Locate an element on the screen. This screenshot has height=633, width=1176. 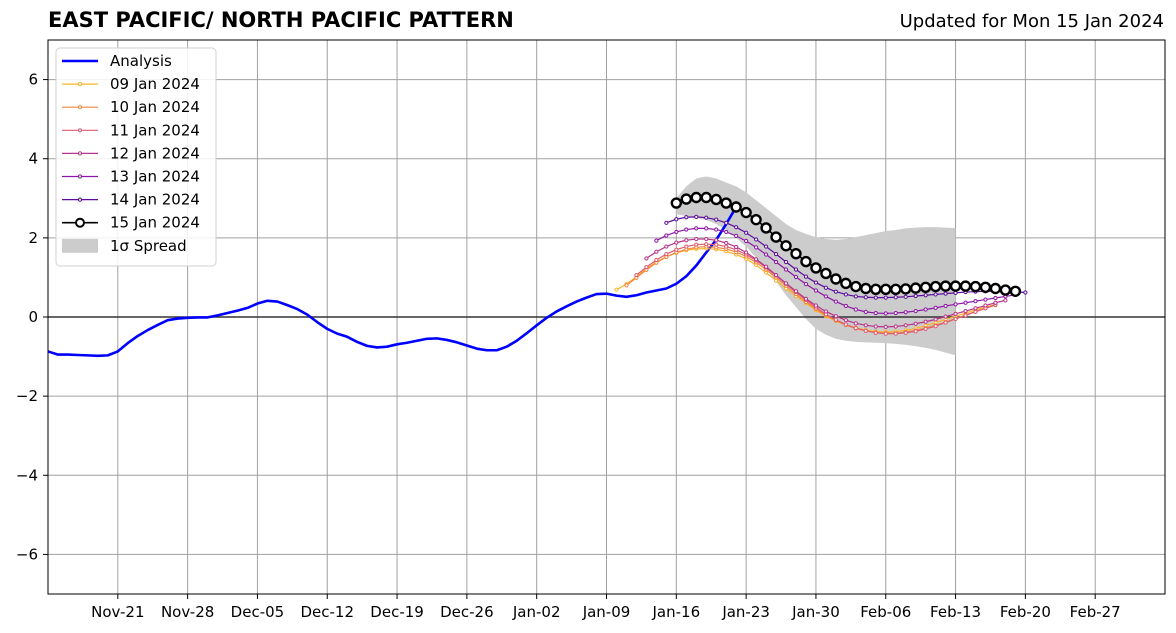
legend-entry: 10 Jan 2024 is located at coordinates (131, 107).